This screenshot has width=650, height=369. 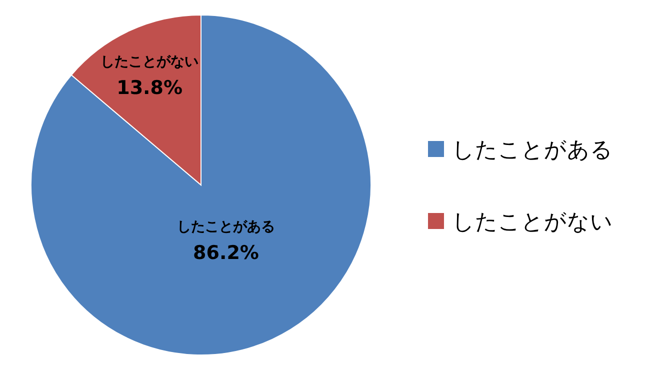 I want to click on legend-label: したことがない, so click(x=532, y=222).